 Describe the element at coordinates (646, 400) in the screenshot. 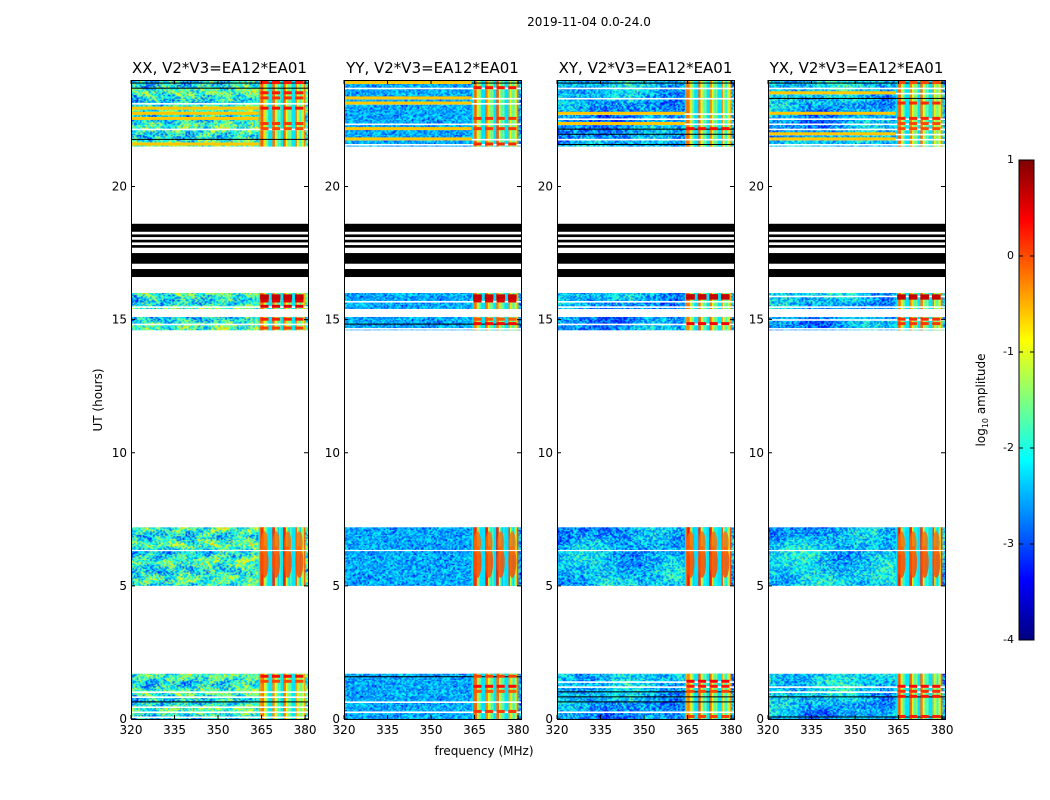

I see `panel-frame` at that location.